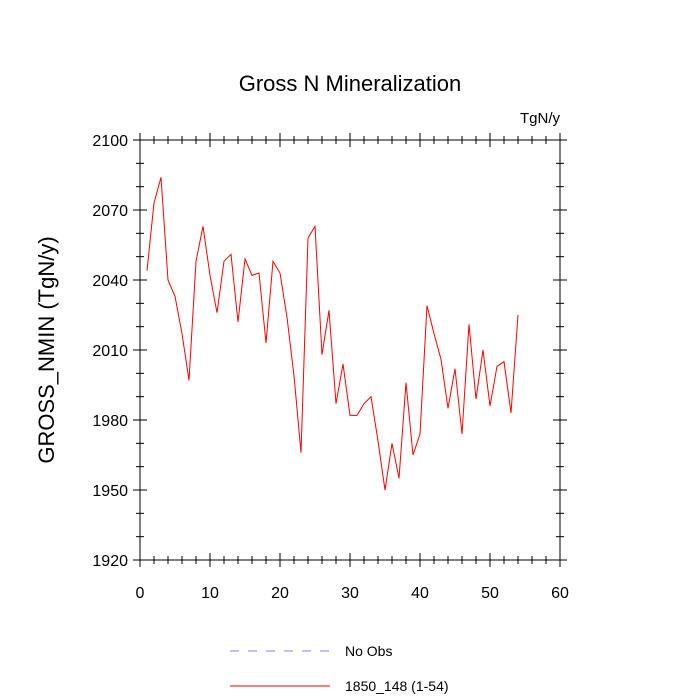 Image resolution: width=700 pixels, height=700 pixels. Describe the element at coordinates (110, 211) in the screenshot. I see `y-tick-label: 2070` at that location.